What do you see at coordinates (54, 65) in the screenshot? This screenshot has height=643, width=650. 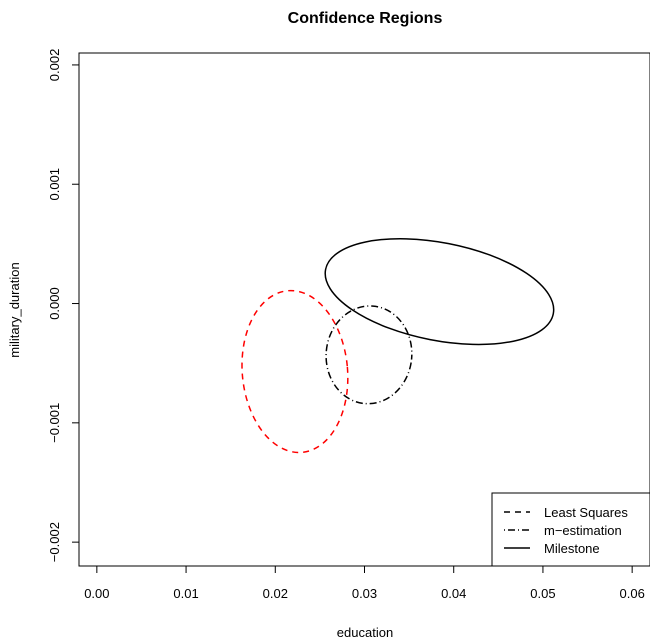 I see `y-tick-label: 0.002` at bounding box center [54, 65].